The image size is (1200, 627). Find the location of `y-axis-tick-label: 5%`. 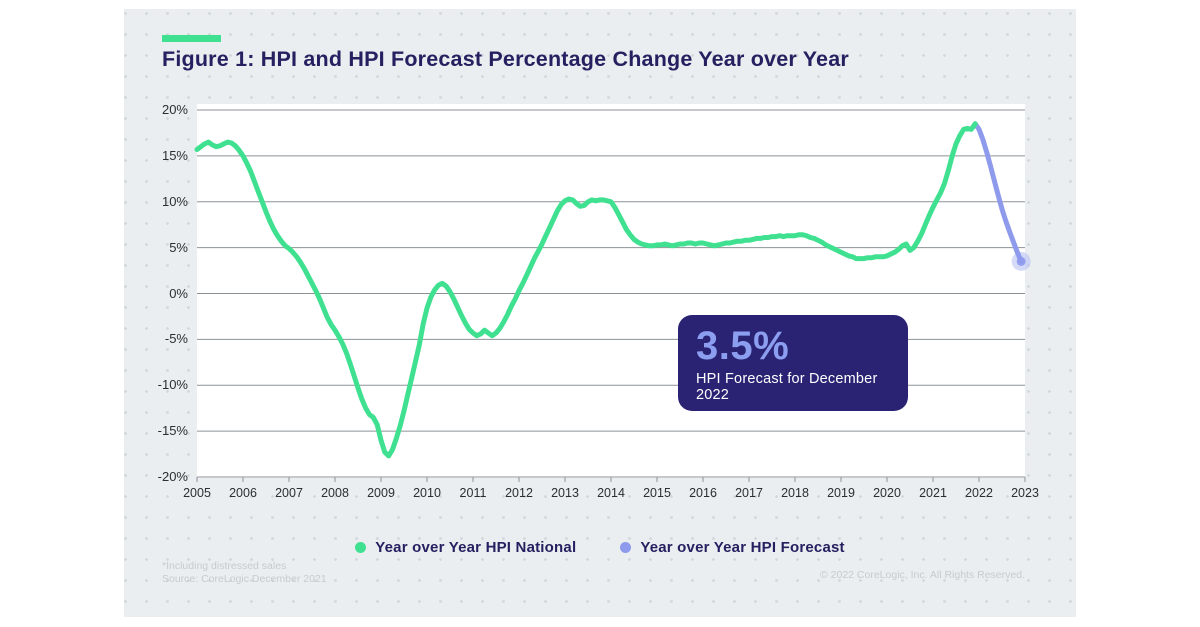

y-axis-tick-label: 5% is located at coordinates (178, 247).